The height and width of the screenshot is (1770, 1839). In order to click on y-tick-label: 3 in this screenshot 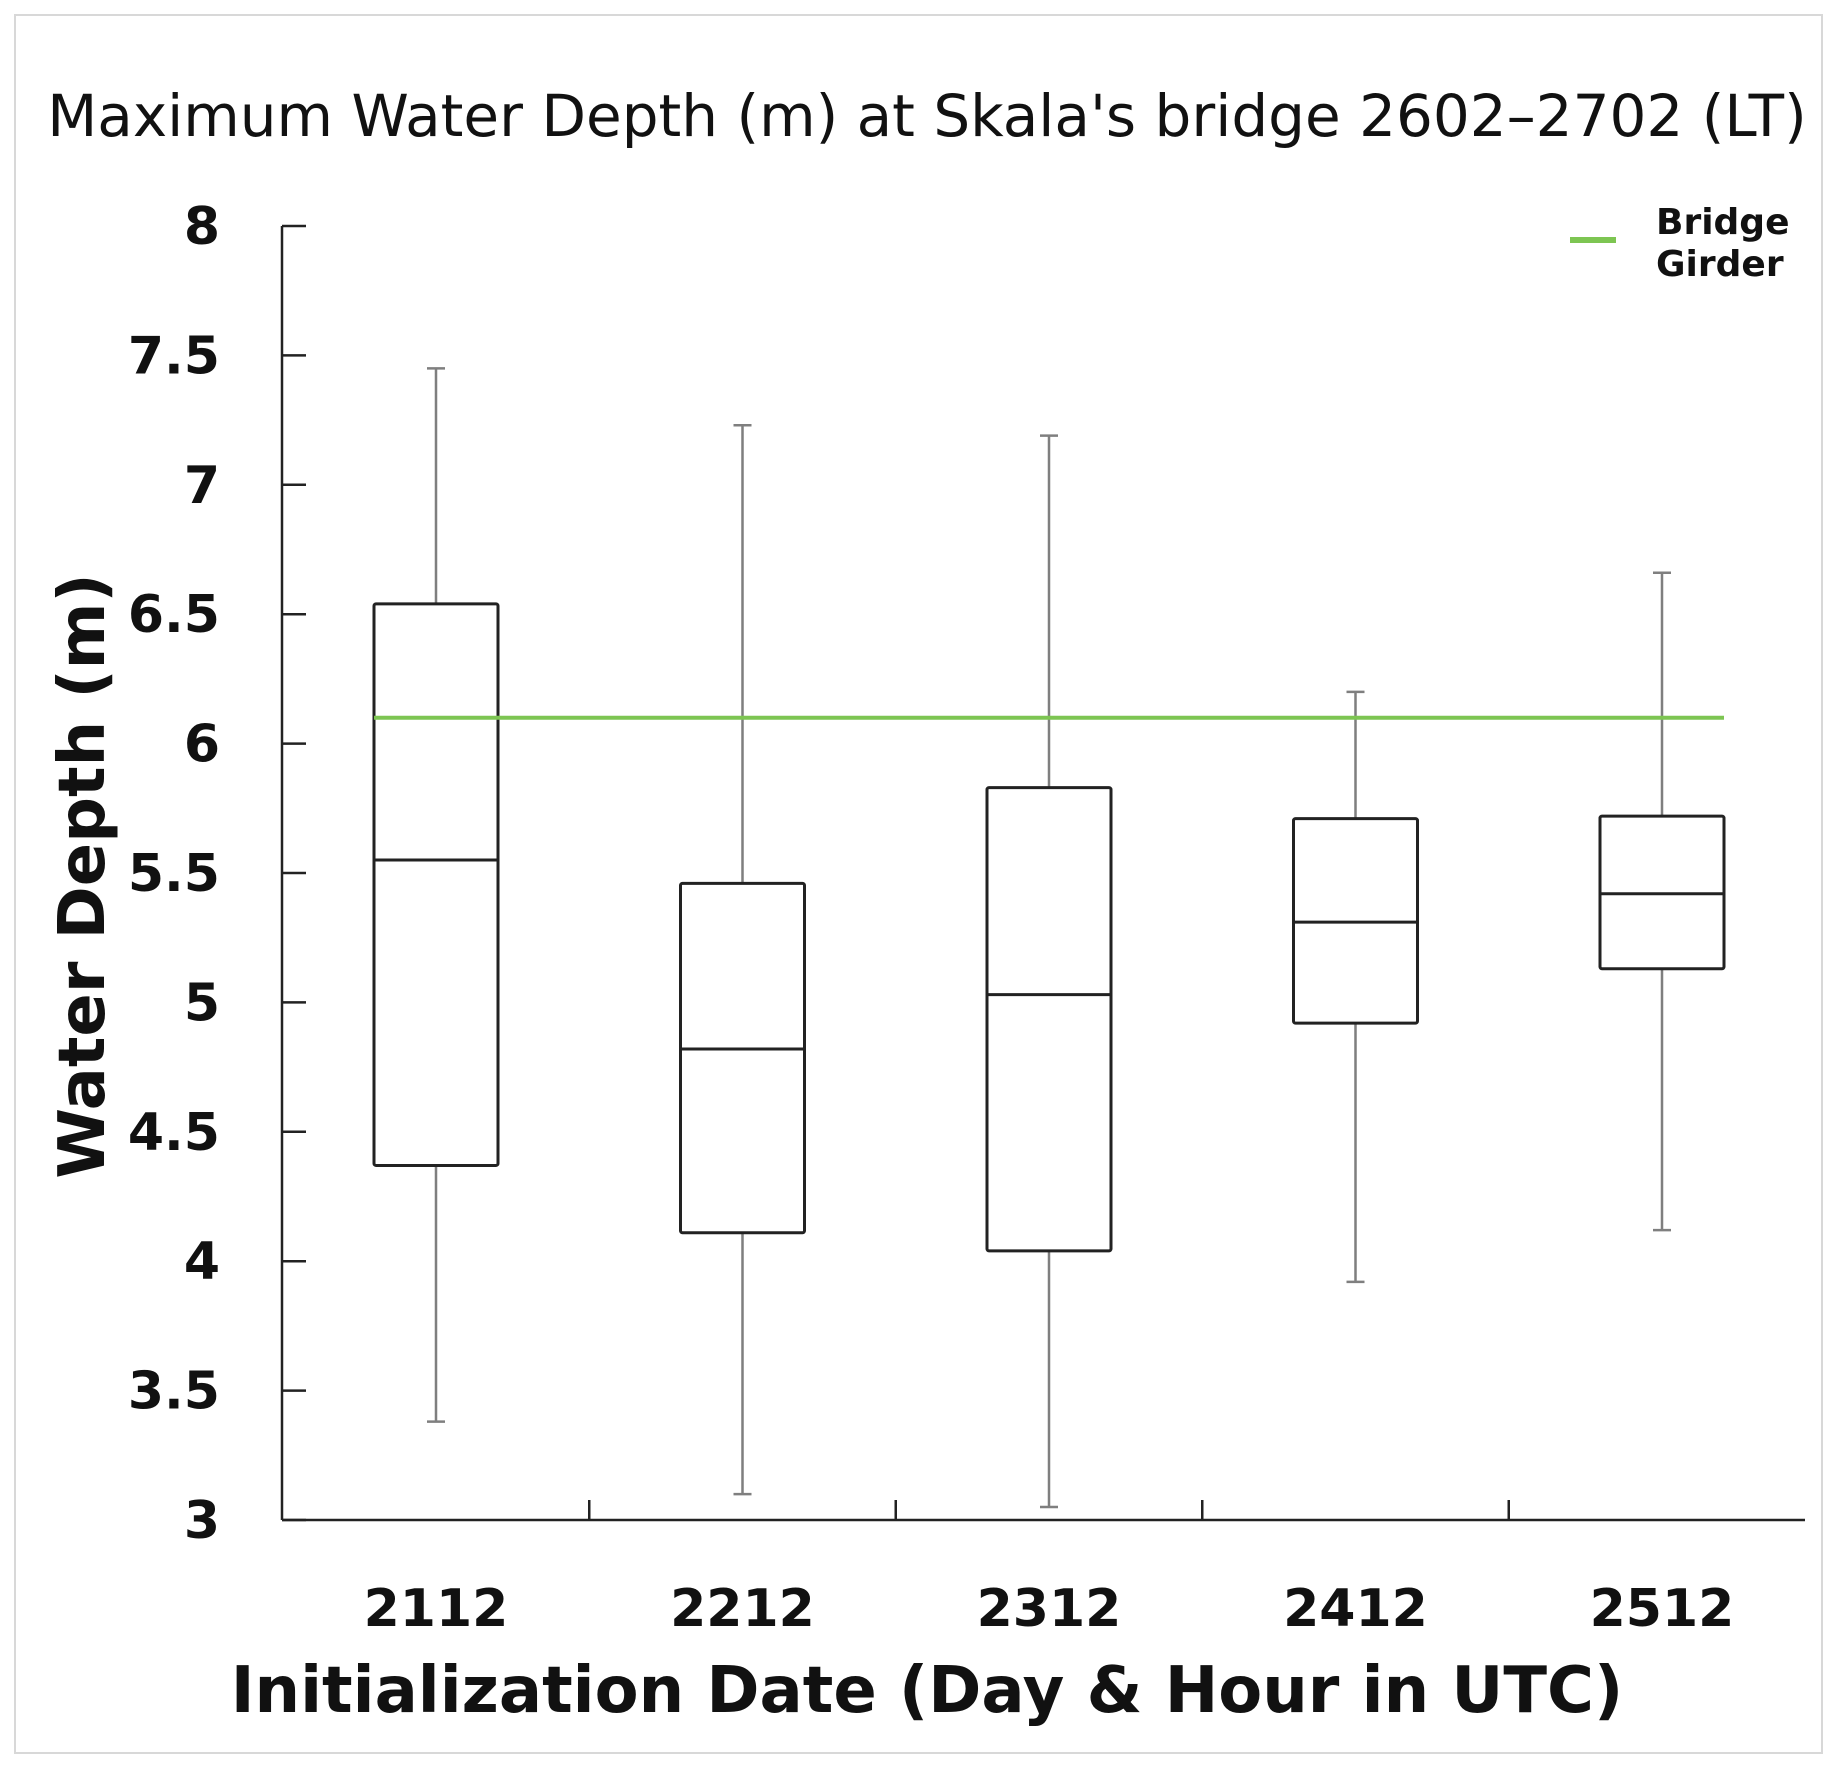, I will do `click(202, 1521)`.